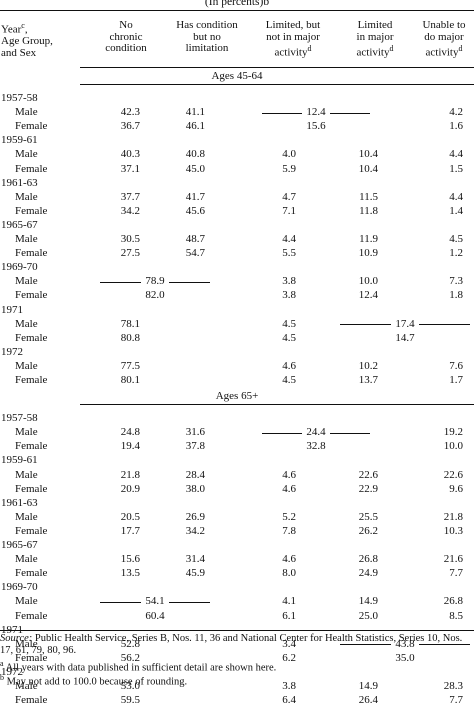  I want to click on cell-c5: 7.3, so click(456, 281).